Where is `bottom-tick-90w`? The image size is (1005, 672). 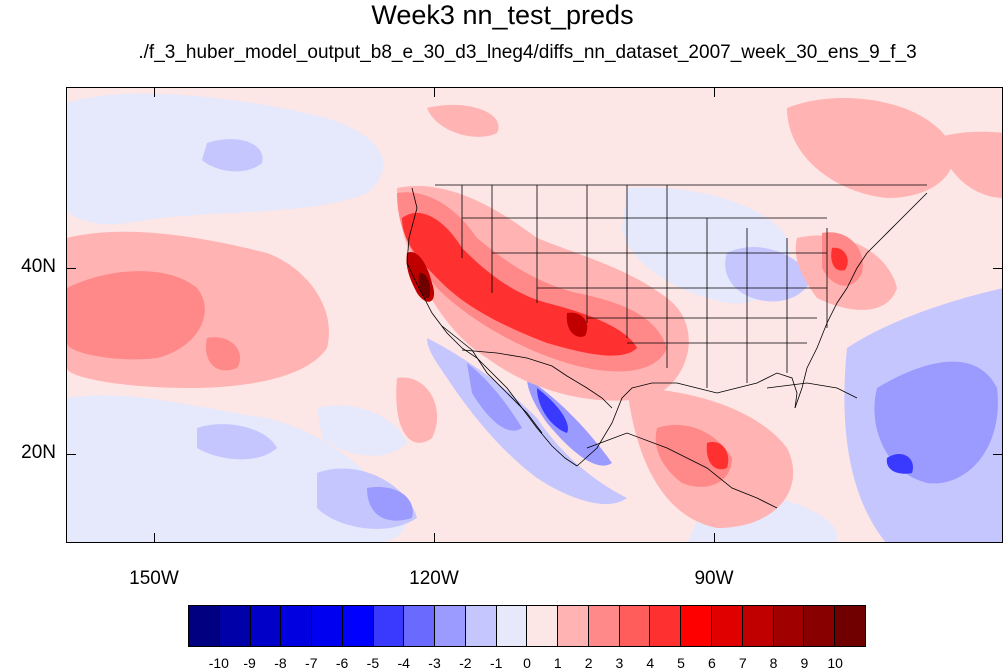
bottom-tick-90w is located at coordinates (714, 538).